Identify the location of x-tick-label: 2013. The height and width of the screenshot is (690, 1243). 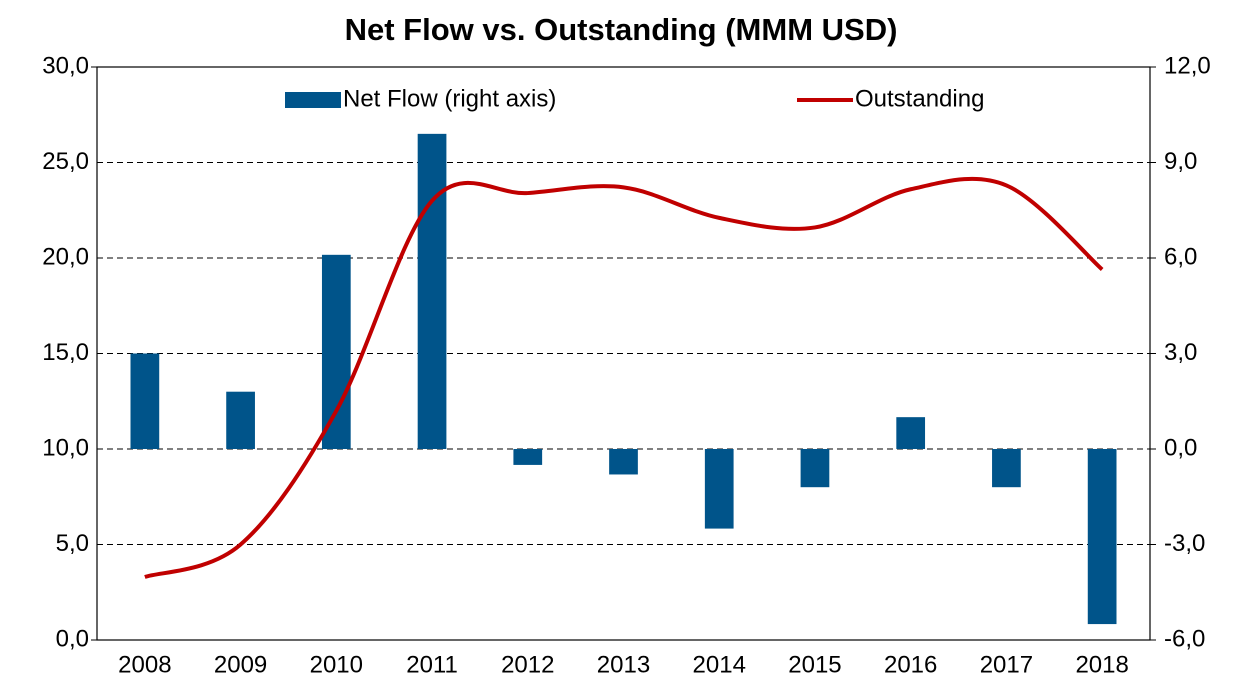
(623, 664).